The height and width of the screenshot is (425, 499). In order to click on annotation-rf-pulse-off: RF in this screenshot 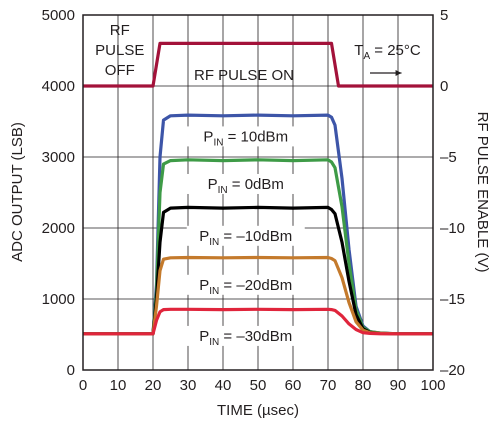, I will do `click(120, 30)`.